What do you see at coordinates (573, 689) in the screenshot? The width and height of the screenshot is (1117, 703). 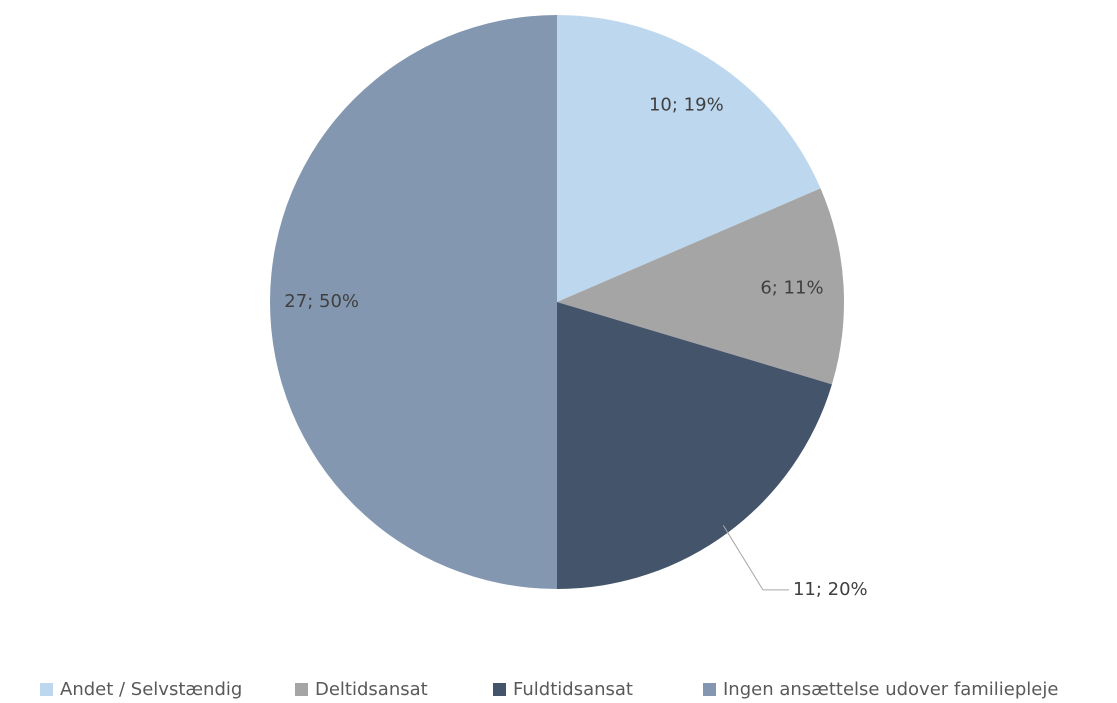 I see `legend-label: Fuldtidsansat` at bounding box center [573, 689].